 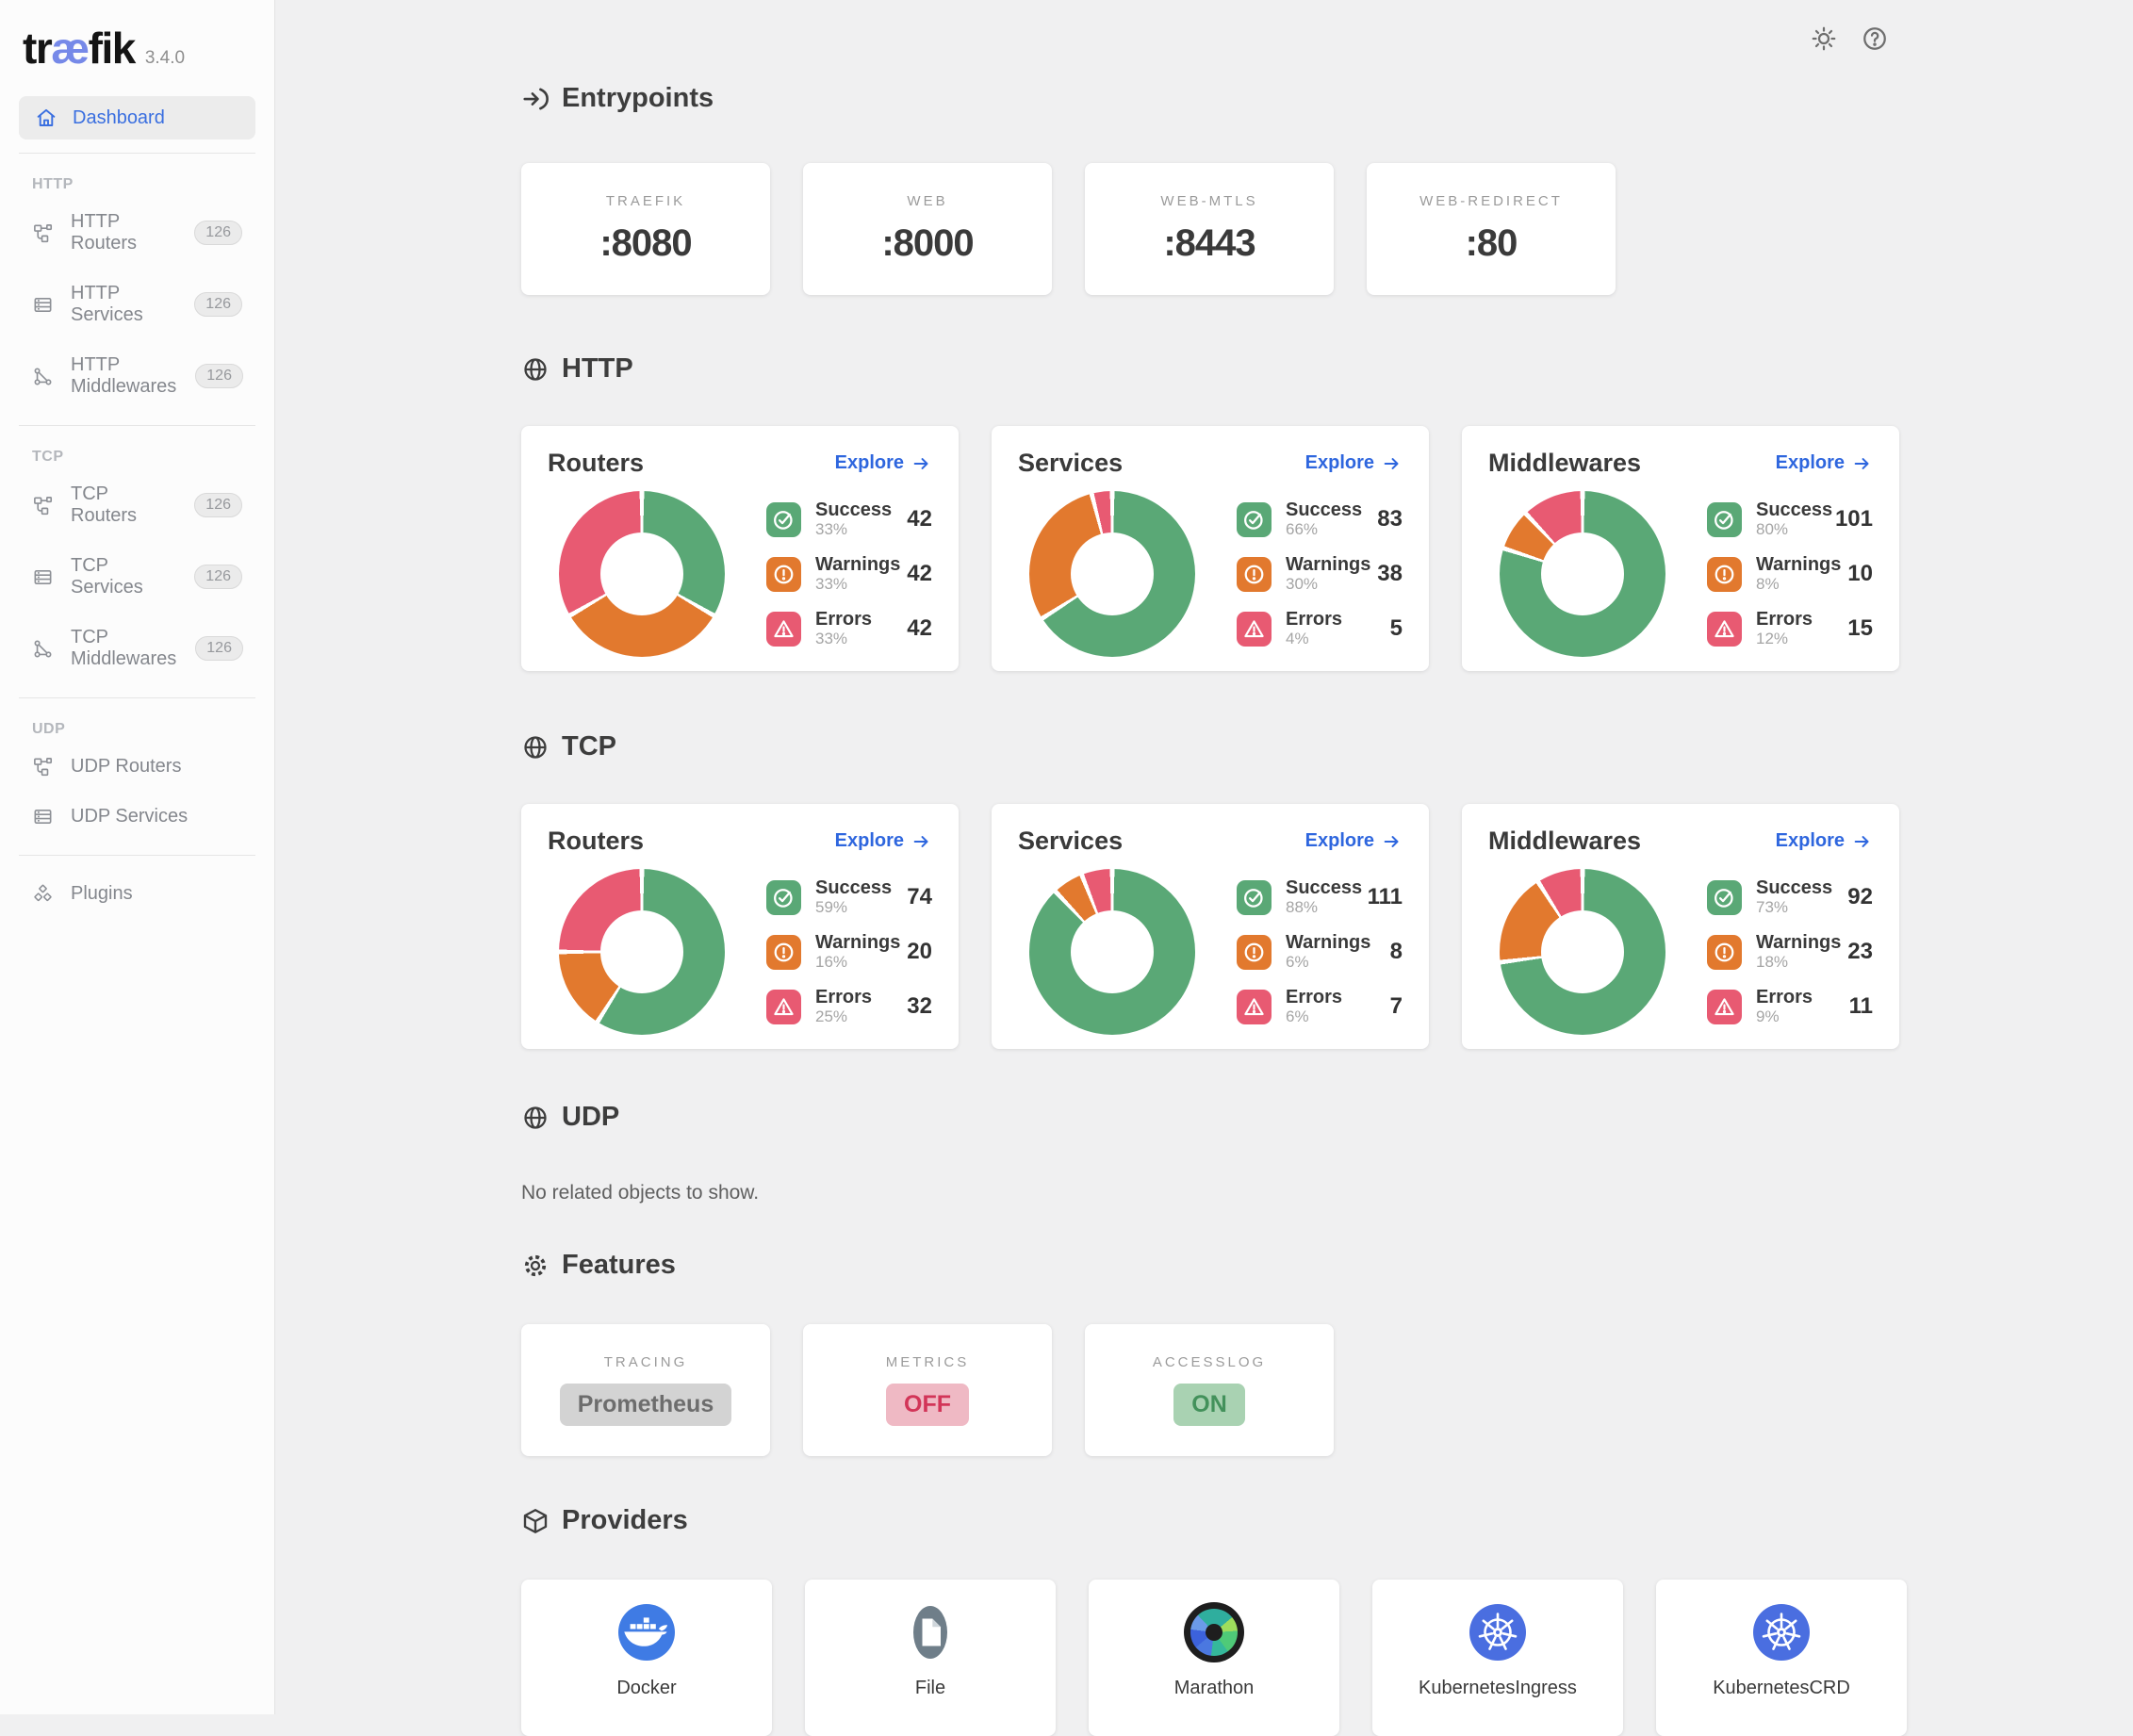 What do you see at coordinates (137, 233) in the screenshot?
I see `sidebar-item-http-routers: HTTP Routers 126` at bounding box center [137, 233].